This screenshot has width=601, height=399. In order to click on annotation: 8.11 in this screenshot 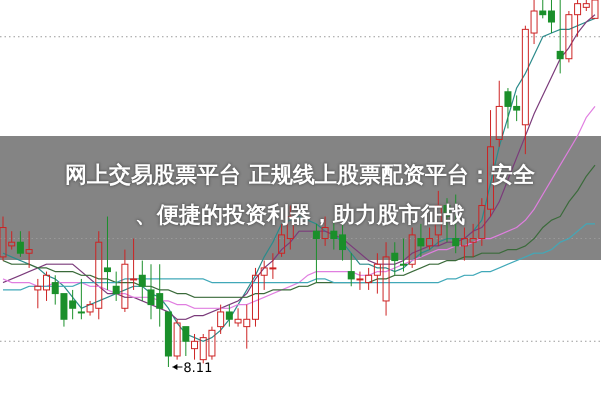, I will do `click(197, 368)`.